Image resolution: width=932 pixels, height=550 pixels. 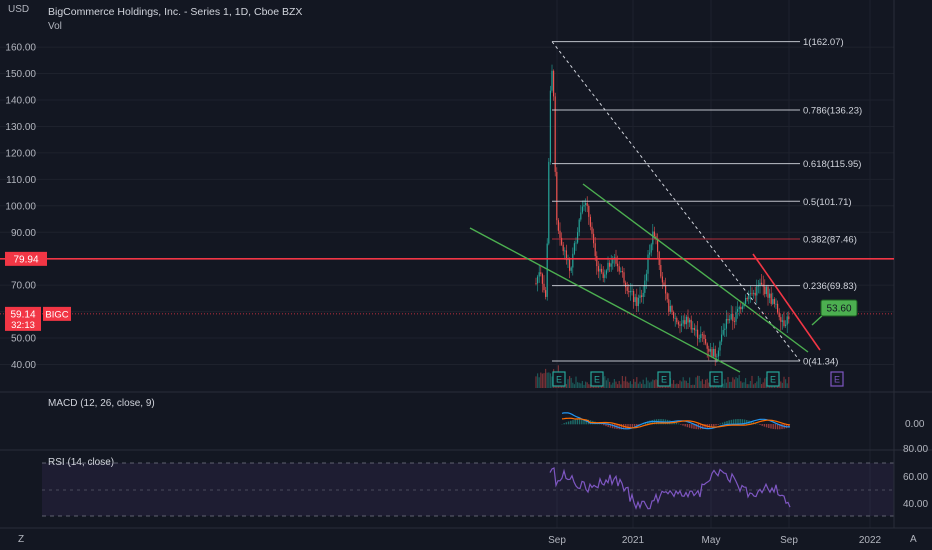 I want to click on rsi-label: RSI (14, close), so click(x=81, y=462).